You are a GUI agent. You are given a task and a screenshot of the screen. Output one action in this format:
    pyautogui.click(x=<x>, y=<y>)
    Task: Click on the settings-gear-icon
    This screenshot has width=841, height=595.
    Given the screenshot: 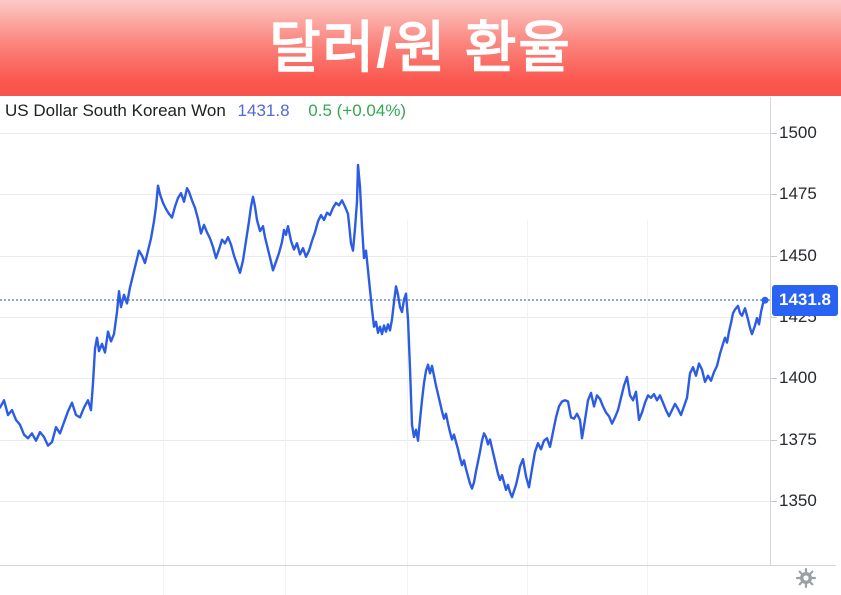 What is the action you would take?
    pyautogui.click(x=806, y=578)
    